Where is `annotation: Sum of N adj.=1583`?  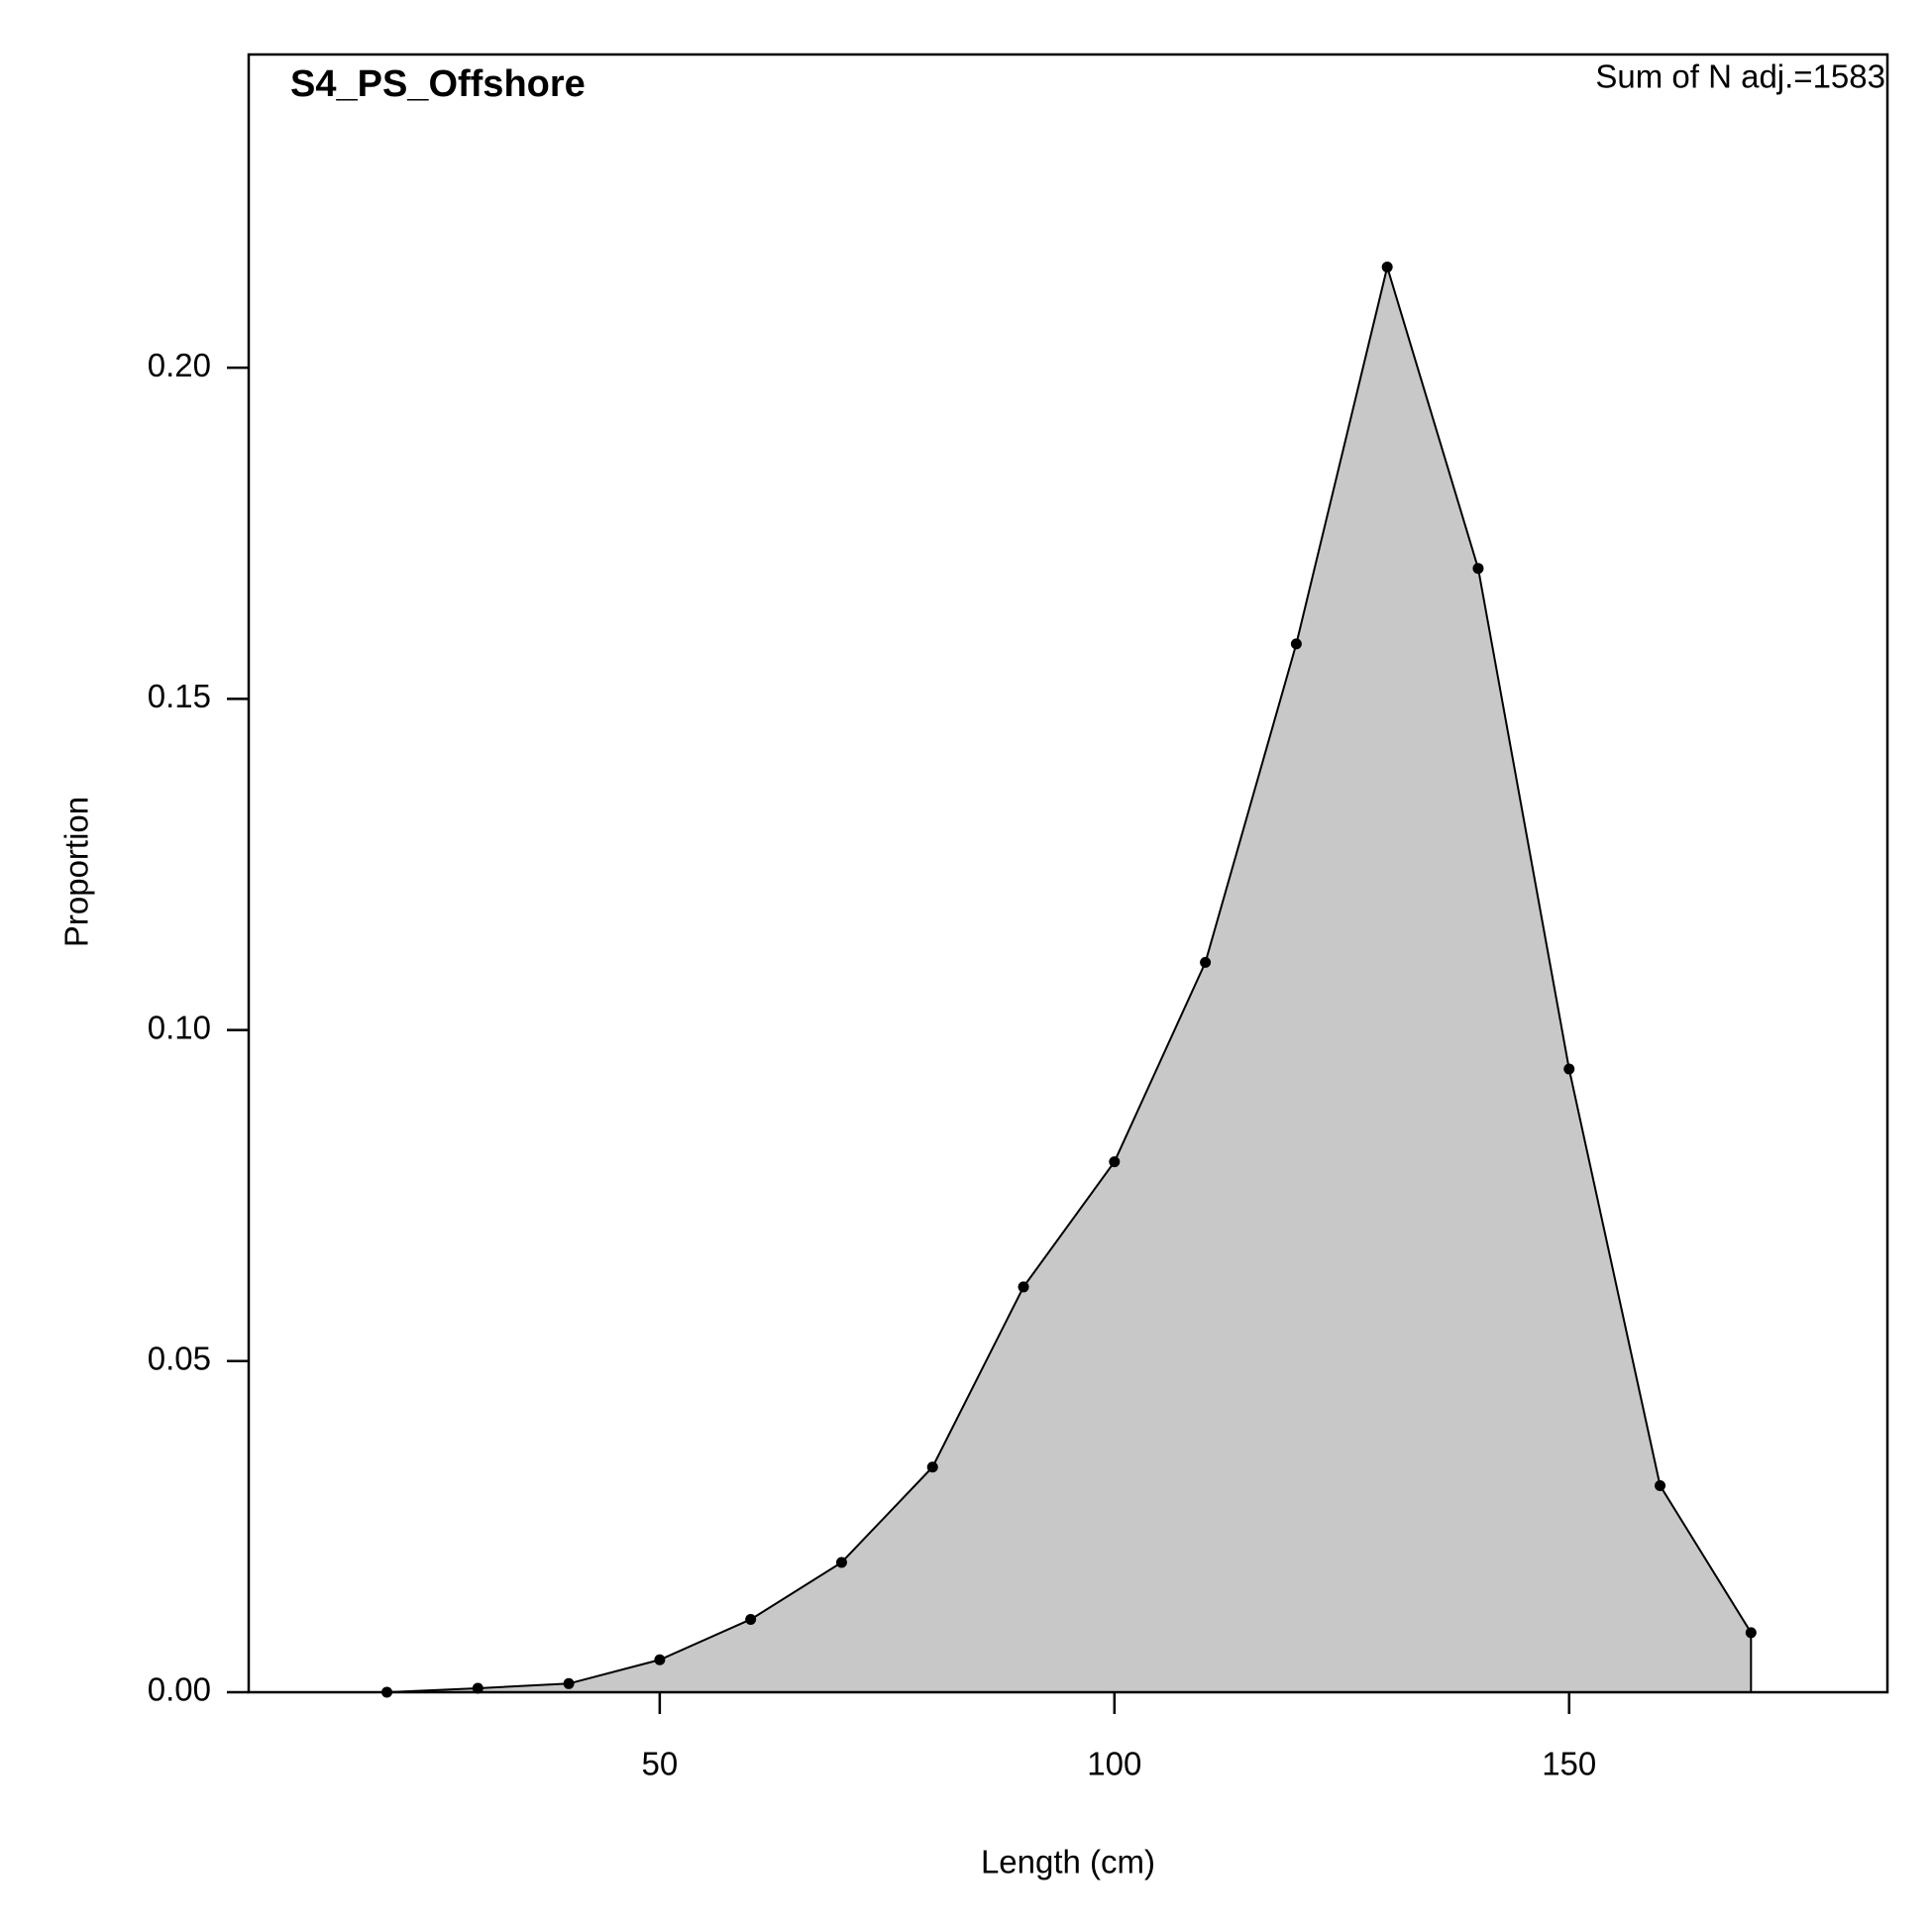
annotation: Sum of N adj.=1583 is located at coordinates (1740, 76).